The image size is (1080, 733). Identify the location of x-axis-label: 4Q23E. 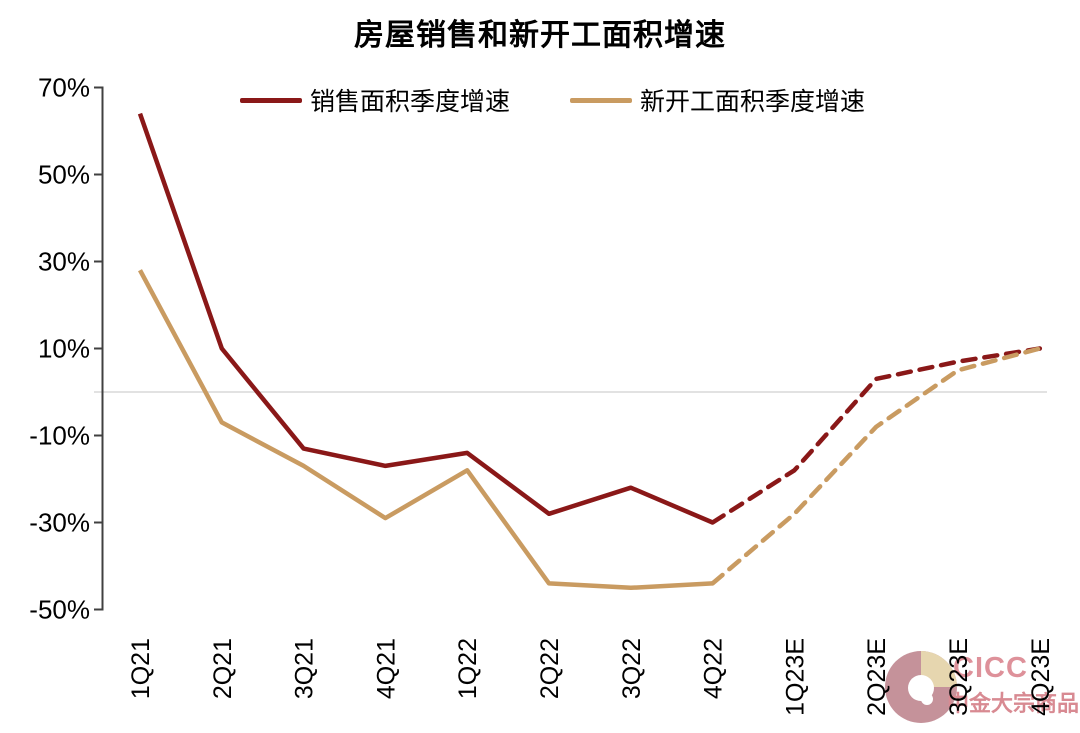
(1041, 677).